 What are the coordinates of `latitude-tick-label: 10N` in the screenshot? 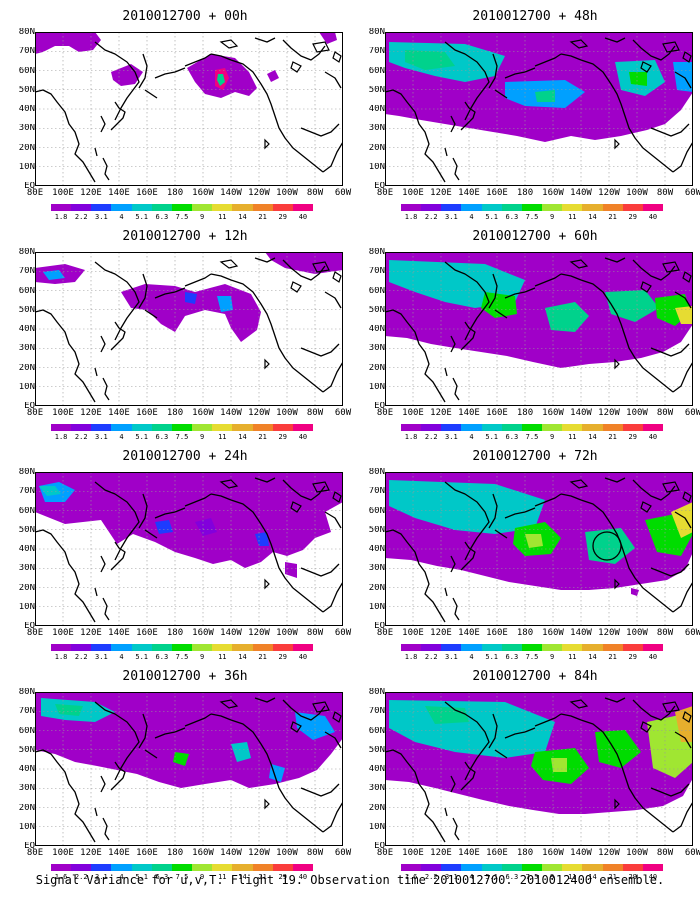 It's located at (26, 167).